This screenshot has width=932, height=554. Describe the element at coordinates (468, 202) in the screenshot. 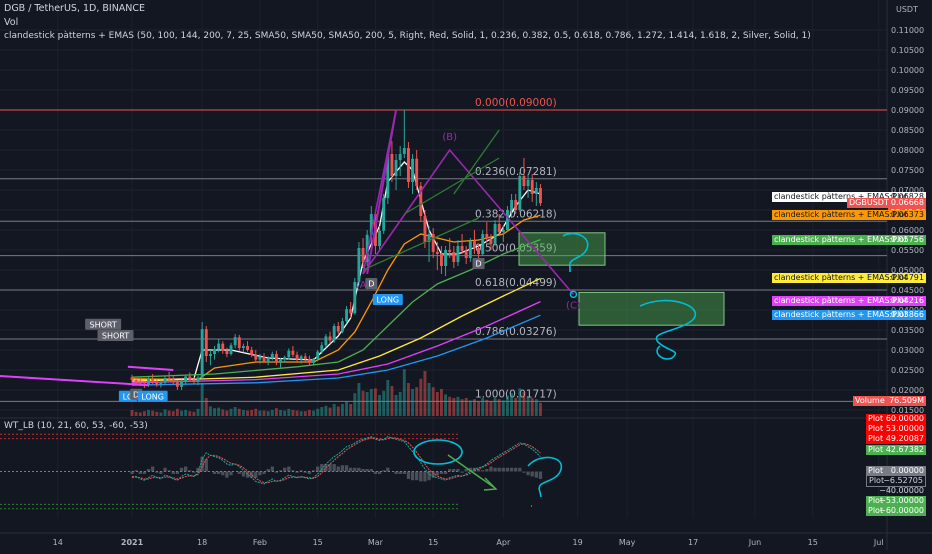

I see `elliott-wave-path` at that location.